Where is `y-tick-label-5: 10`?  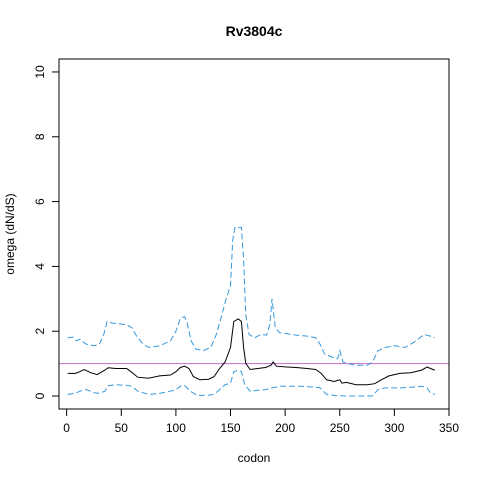
y-tick-label-5: 10 is located at coordinates (40, 72).